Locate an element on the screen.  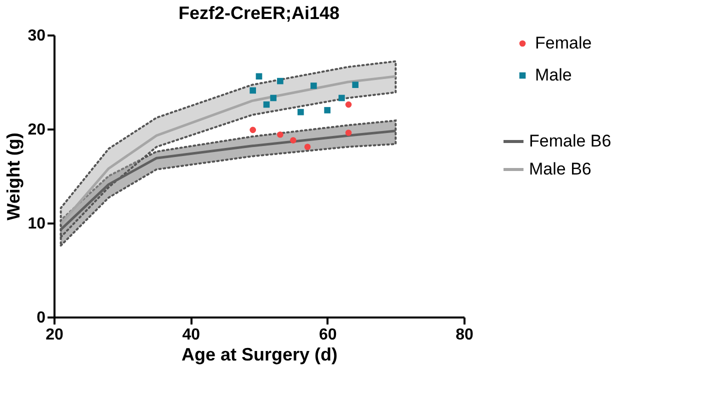
y-tick-label: 10 is located at coordinates (37, 224).